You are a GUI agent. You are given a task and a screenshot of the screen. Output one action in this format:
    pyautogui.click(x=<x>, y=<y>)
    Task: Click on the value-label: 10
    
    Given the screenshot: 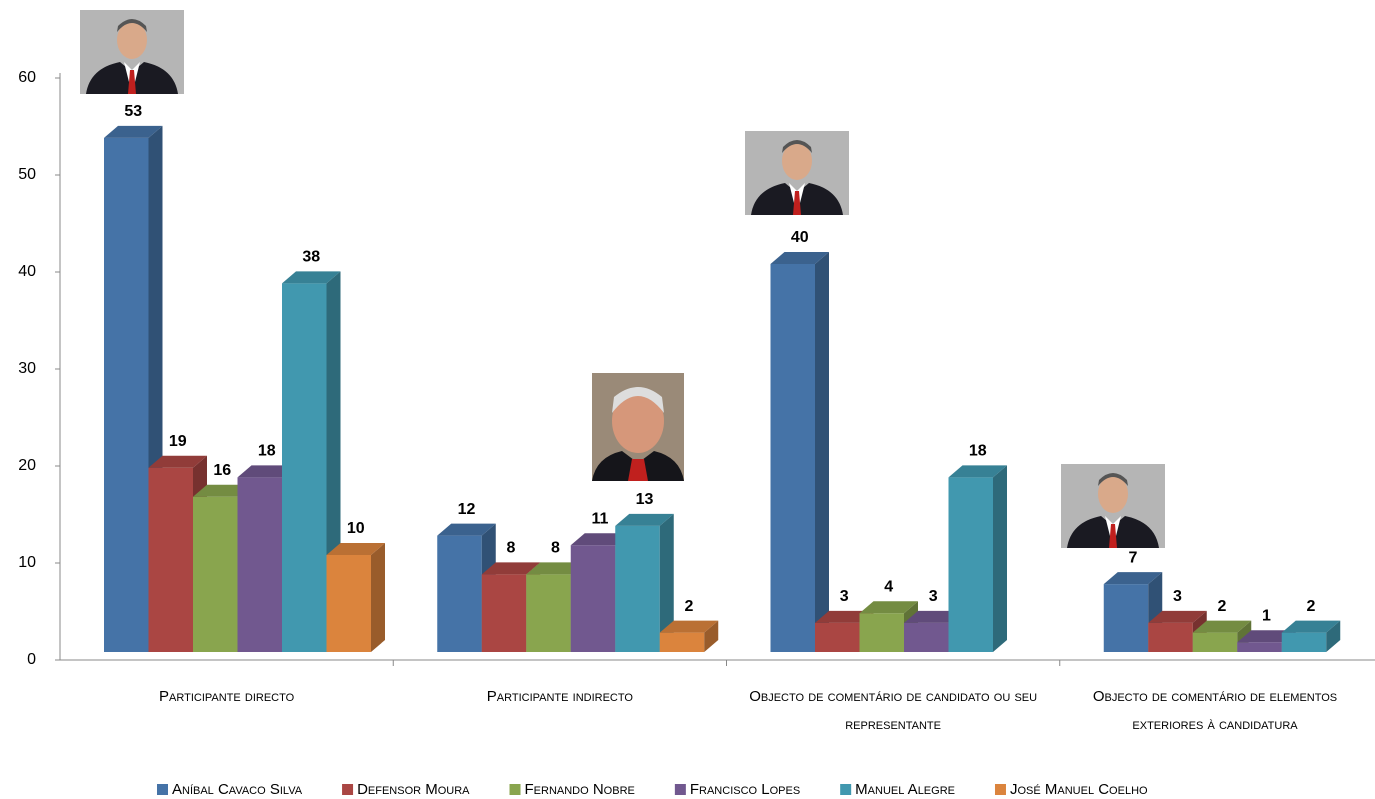 What is the action you would take?
    pyautogui.click(x=356, y=528)
    